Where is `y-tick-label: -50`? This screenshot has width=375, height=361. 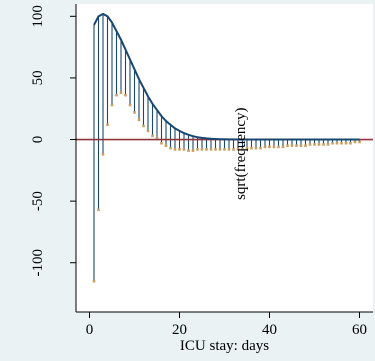
y-tick-label: -50 is located at coordinates (38, 201).